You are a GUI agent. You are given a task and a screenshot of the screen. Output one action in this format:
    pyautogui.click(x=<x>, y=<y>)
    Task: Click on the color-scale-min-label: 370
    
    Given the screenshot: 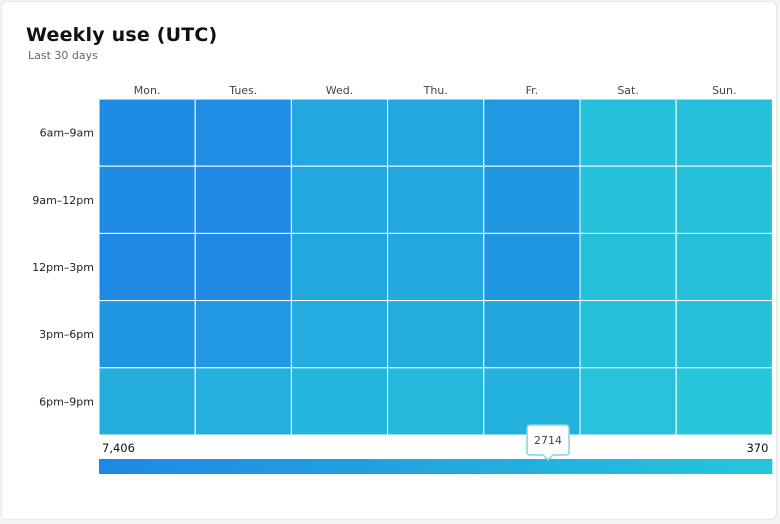 What is the action you would take?
    pyautogui.click(x=757, y=448)
    